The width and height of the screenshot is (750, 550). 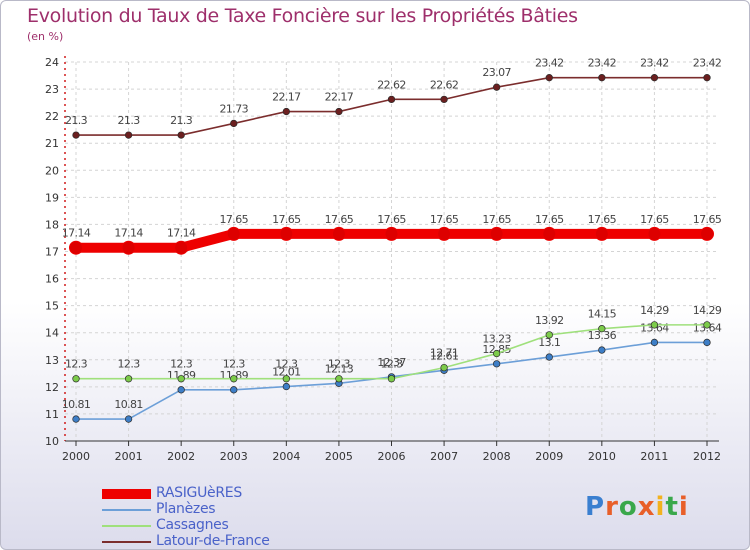 What do you see at coordinates (602, 314) in the screenshot?
I see `data-label: 14.15` at bounding box center [602, 314].